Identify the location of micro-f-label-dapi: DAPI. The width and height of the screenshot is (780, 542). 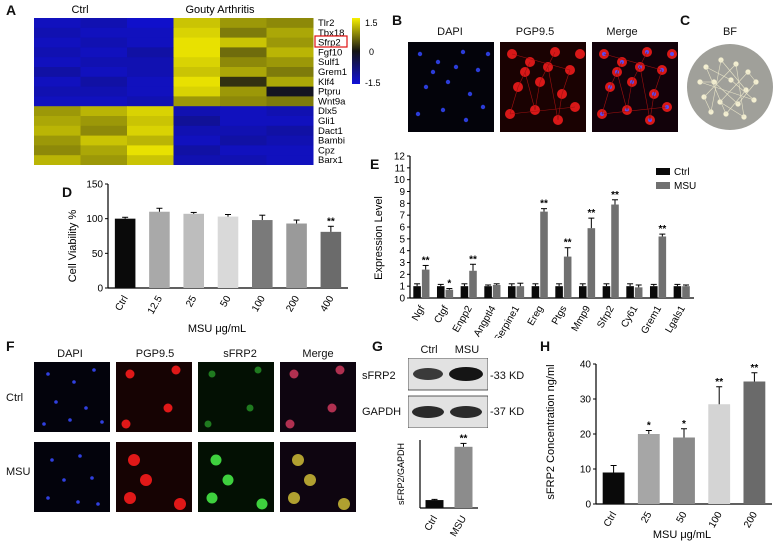
(70, 354).